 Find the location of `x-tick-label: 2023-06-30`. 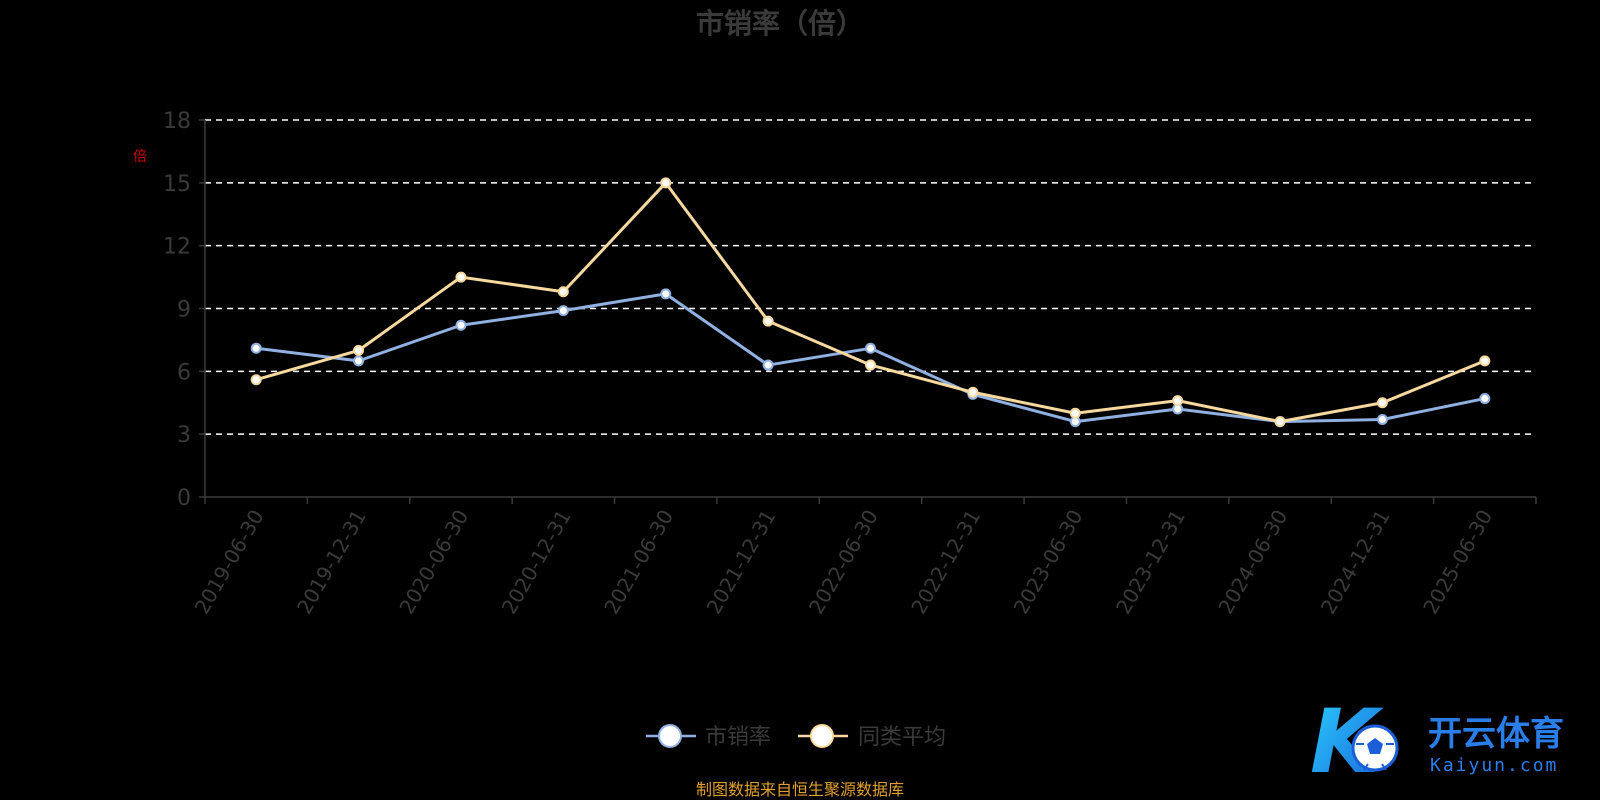

x-tick-label: 2023-06-30 is located at coordinates (1048, 562).